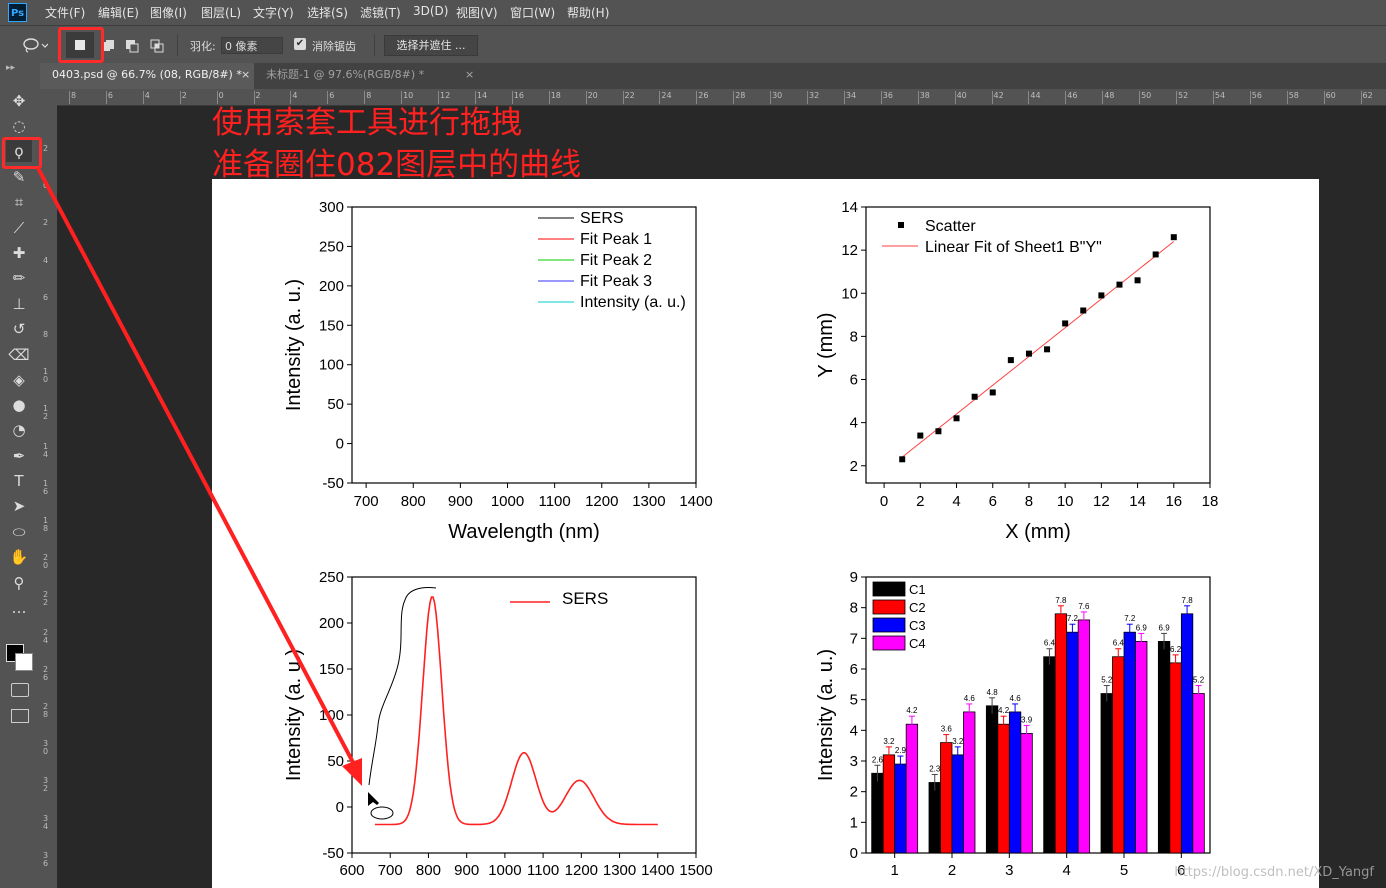  Describe the element at coordinates (924, 95) in the screenshot. I see `ruler-label: 38` at that location.